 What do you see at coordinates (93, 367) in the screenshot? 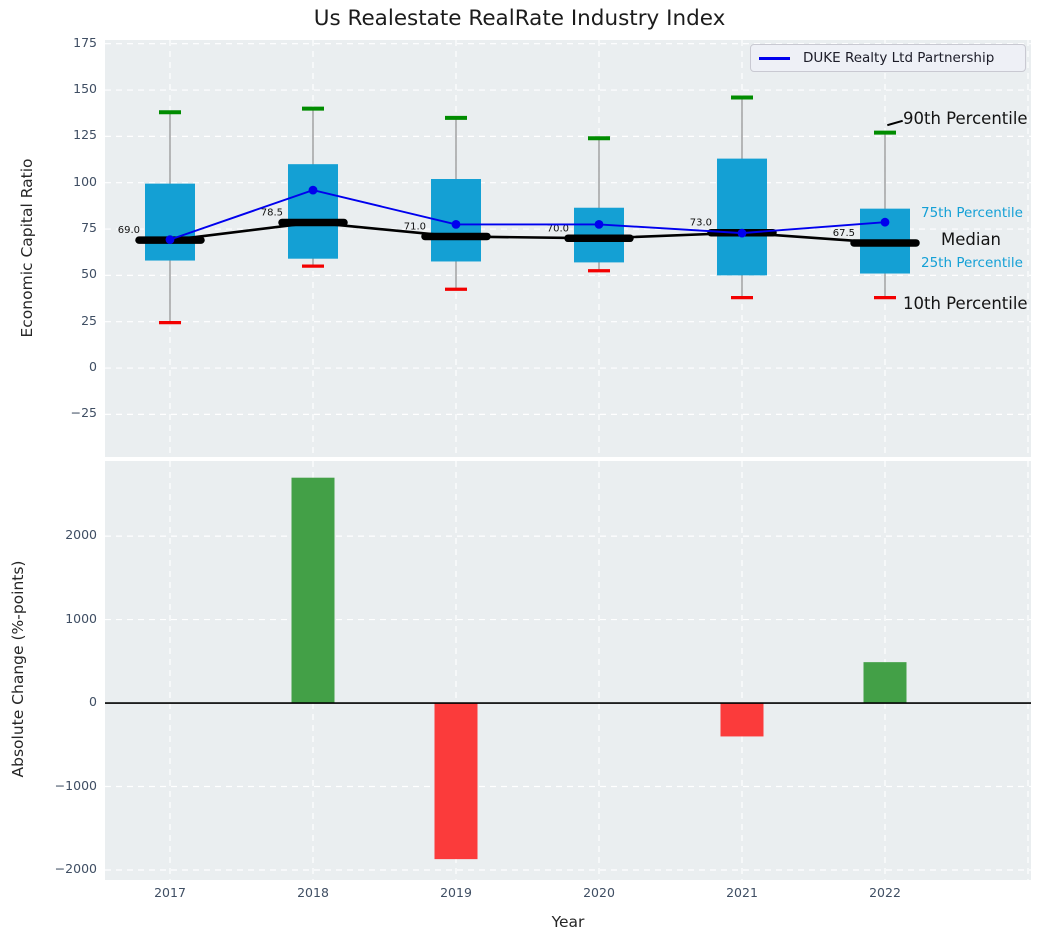
I see `top-y-tick-label: 0` at bounding box center [93, 367].